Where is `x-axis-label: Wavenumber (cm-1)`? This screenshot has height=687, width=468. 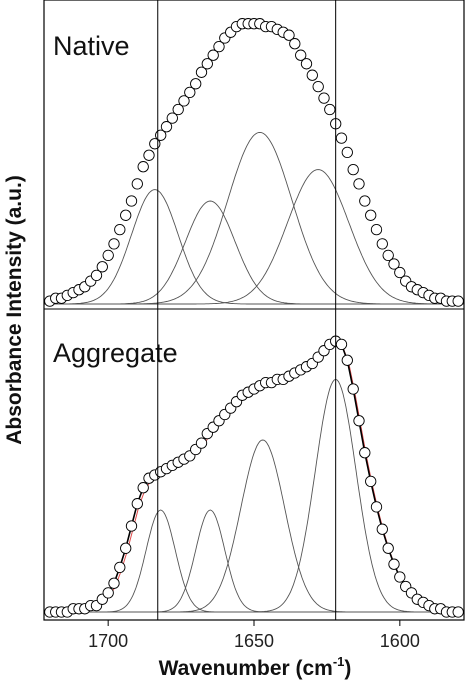 x-axis-label: Wavenumber (cm-1) is located at coordinates (255, 667).